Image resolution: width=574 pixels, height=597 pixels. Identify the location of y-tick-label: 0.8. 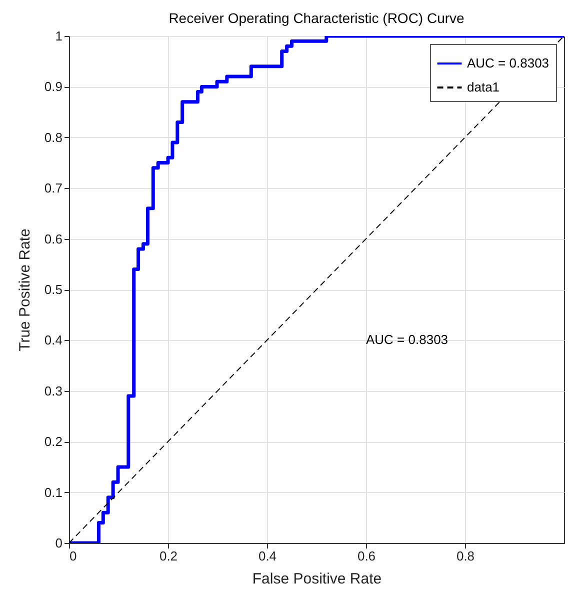
(53, 137).